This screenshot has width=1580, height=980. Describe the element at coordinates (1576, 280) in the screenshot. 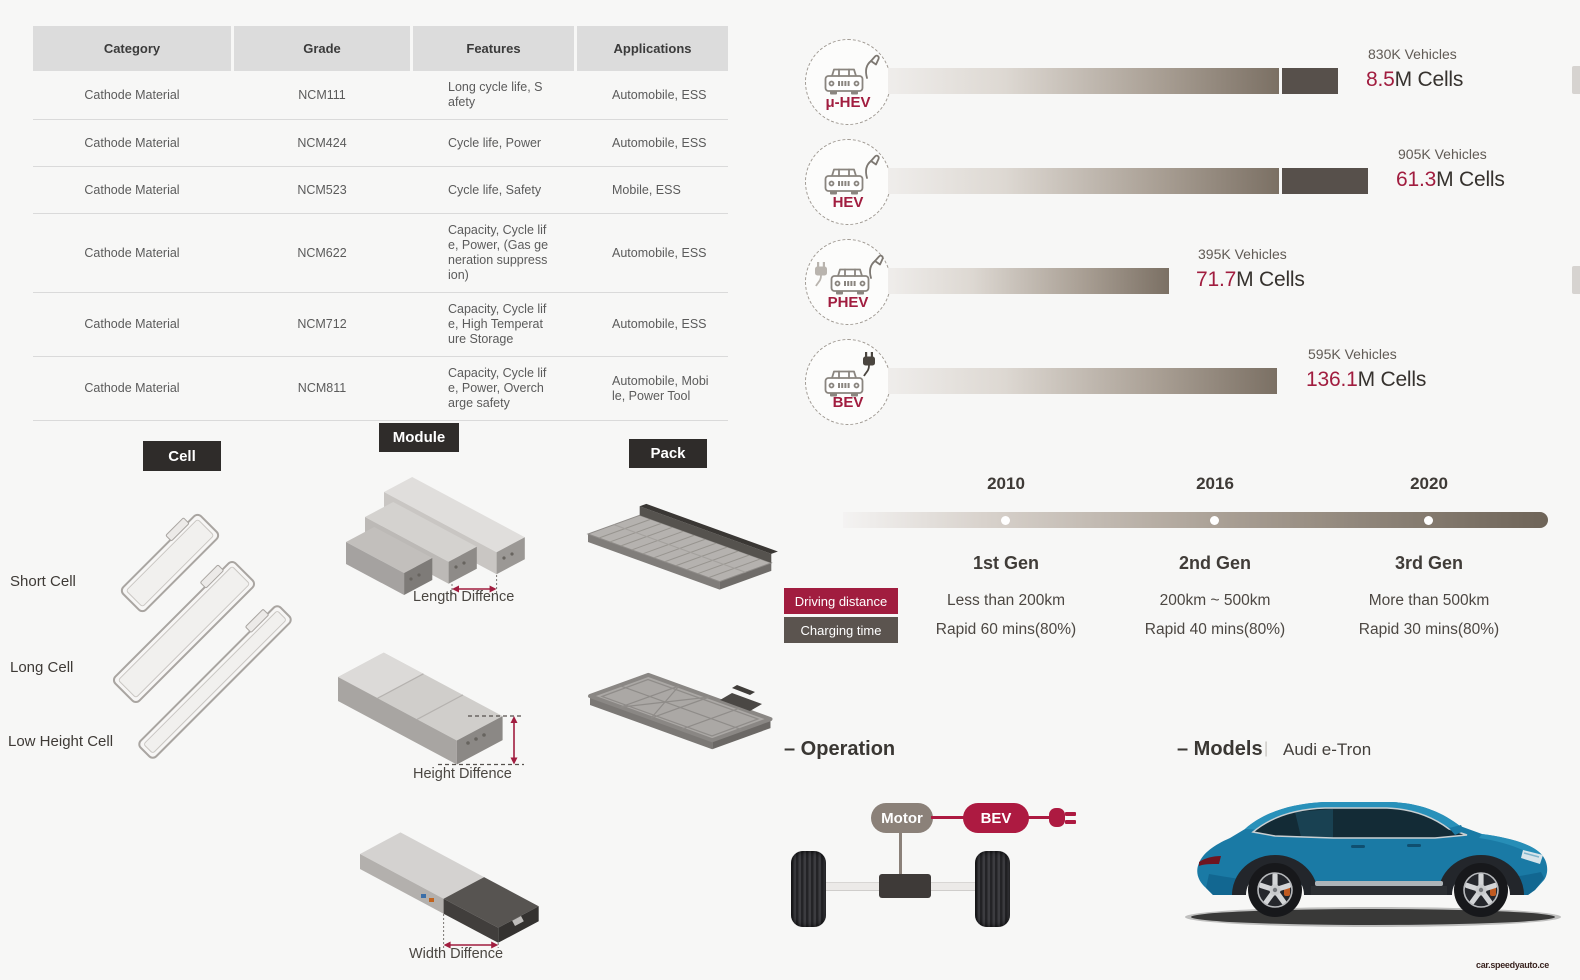

I see `edge-fragment` at that location.